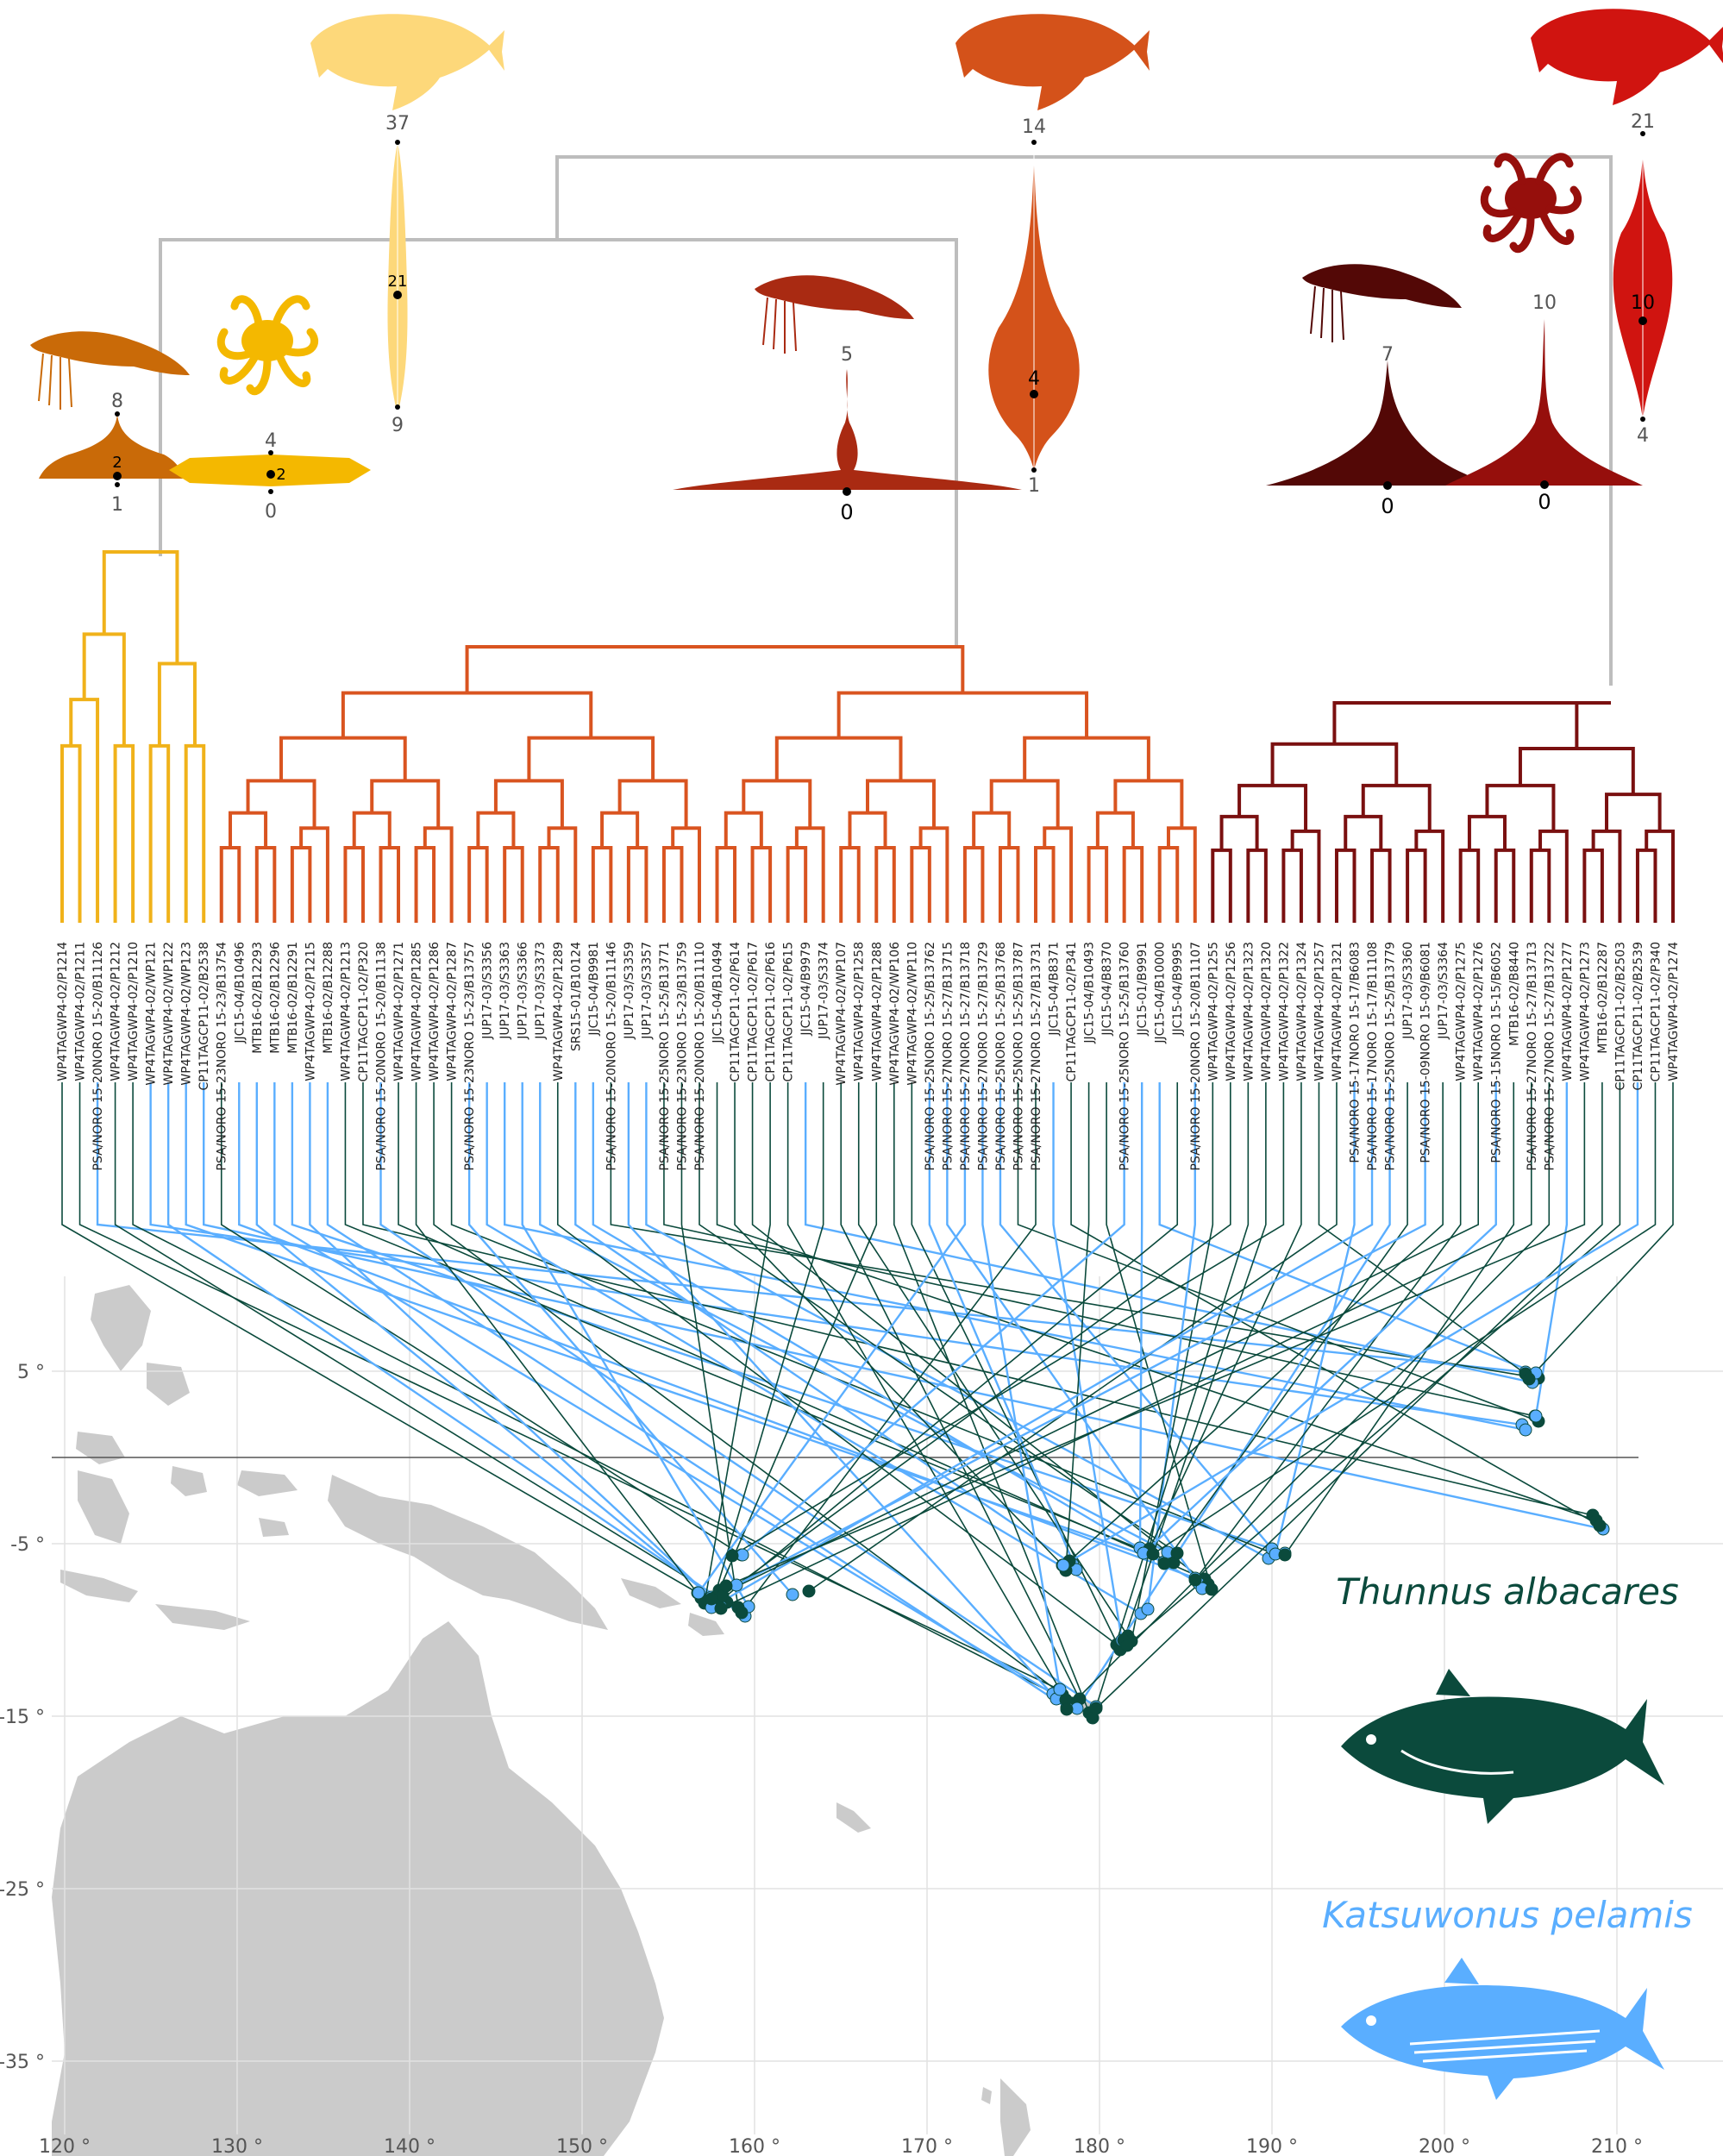 This screenshot has height=2156, width=1723. I want to click on leaf-label: PSA/NORO 15-27NORO 15-27/B13729, so click(983, 1056).